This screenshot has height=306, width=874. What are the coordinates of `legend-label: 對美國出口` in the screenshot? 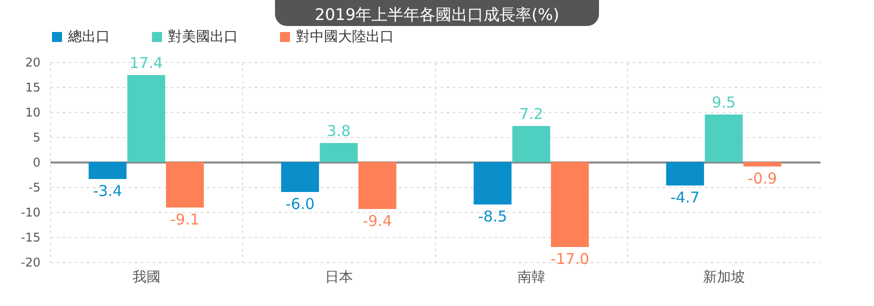 It's located at (203, 37).